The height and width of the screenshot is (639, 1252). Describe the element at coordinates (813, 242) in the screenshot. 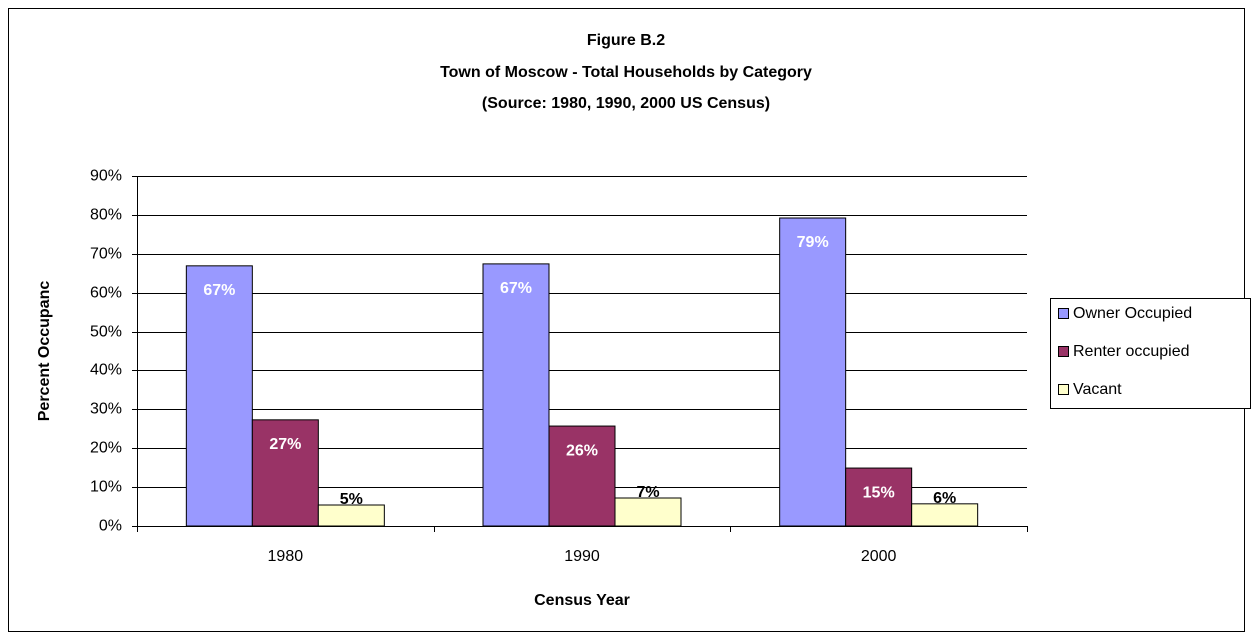

I see `value-label: 79%` at that location.